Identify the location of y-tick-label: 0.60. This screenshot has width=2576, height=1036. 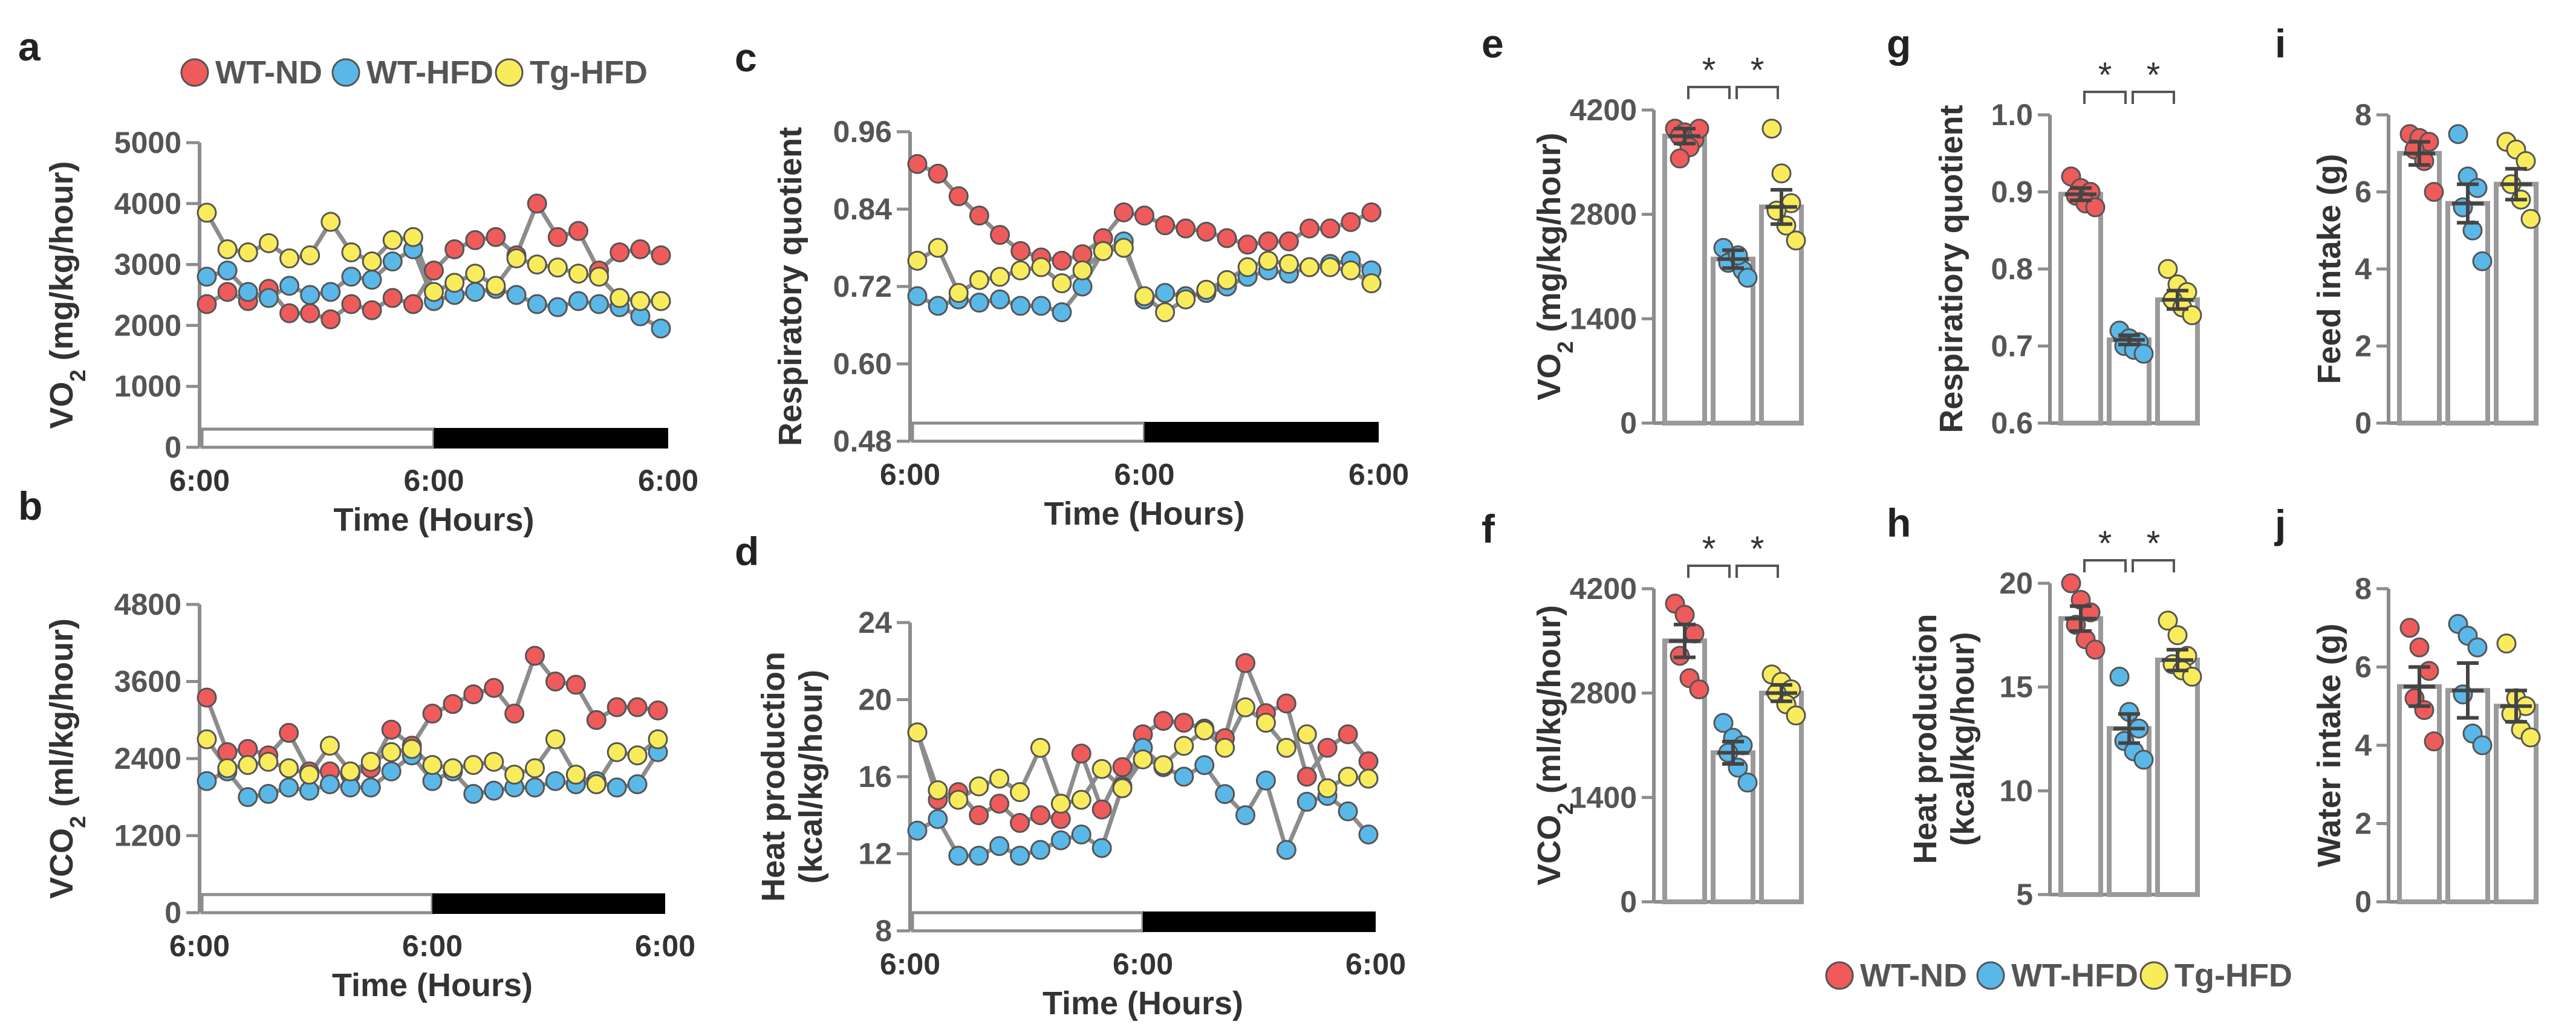
(863, 364).